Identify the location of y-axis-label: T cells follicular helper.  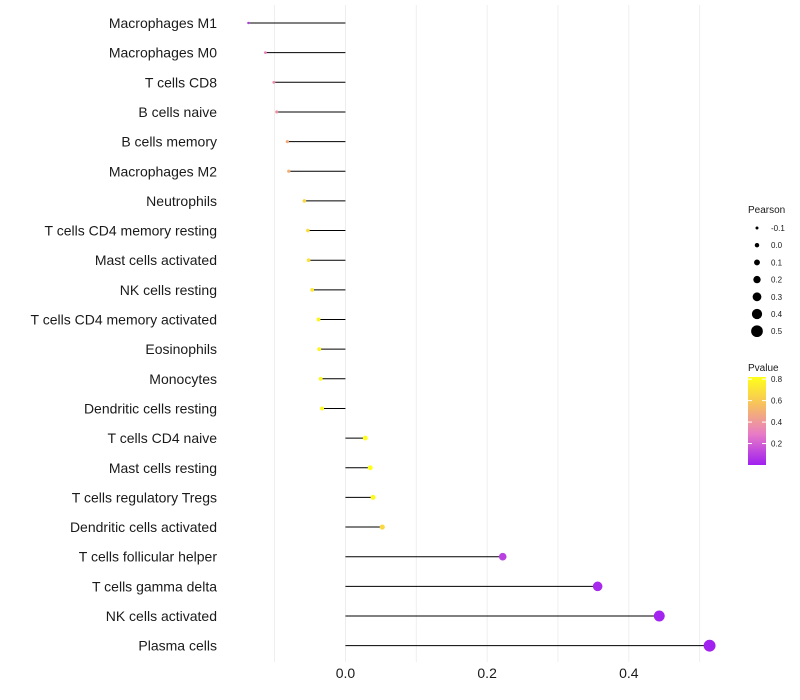
(148, 557).